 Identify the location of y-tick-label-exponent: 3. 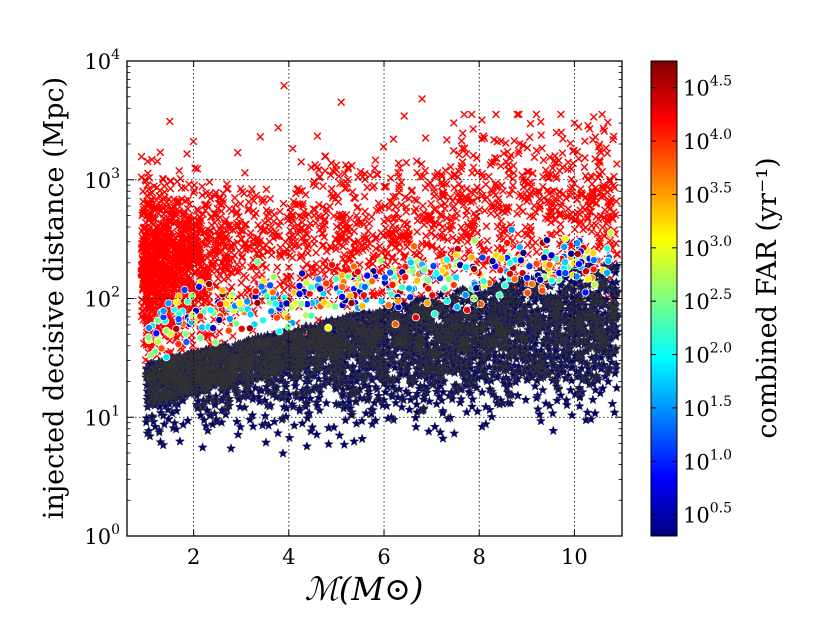
(115, 174).